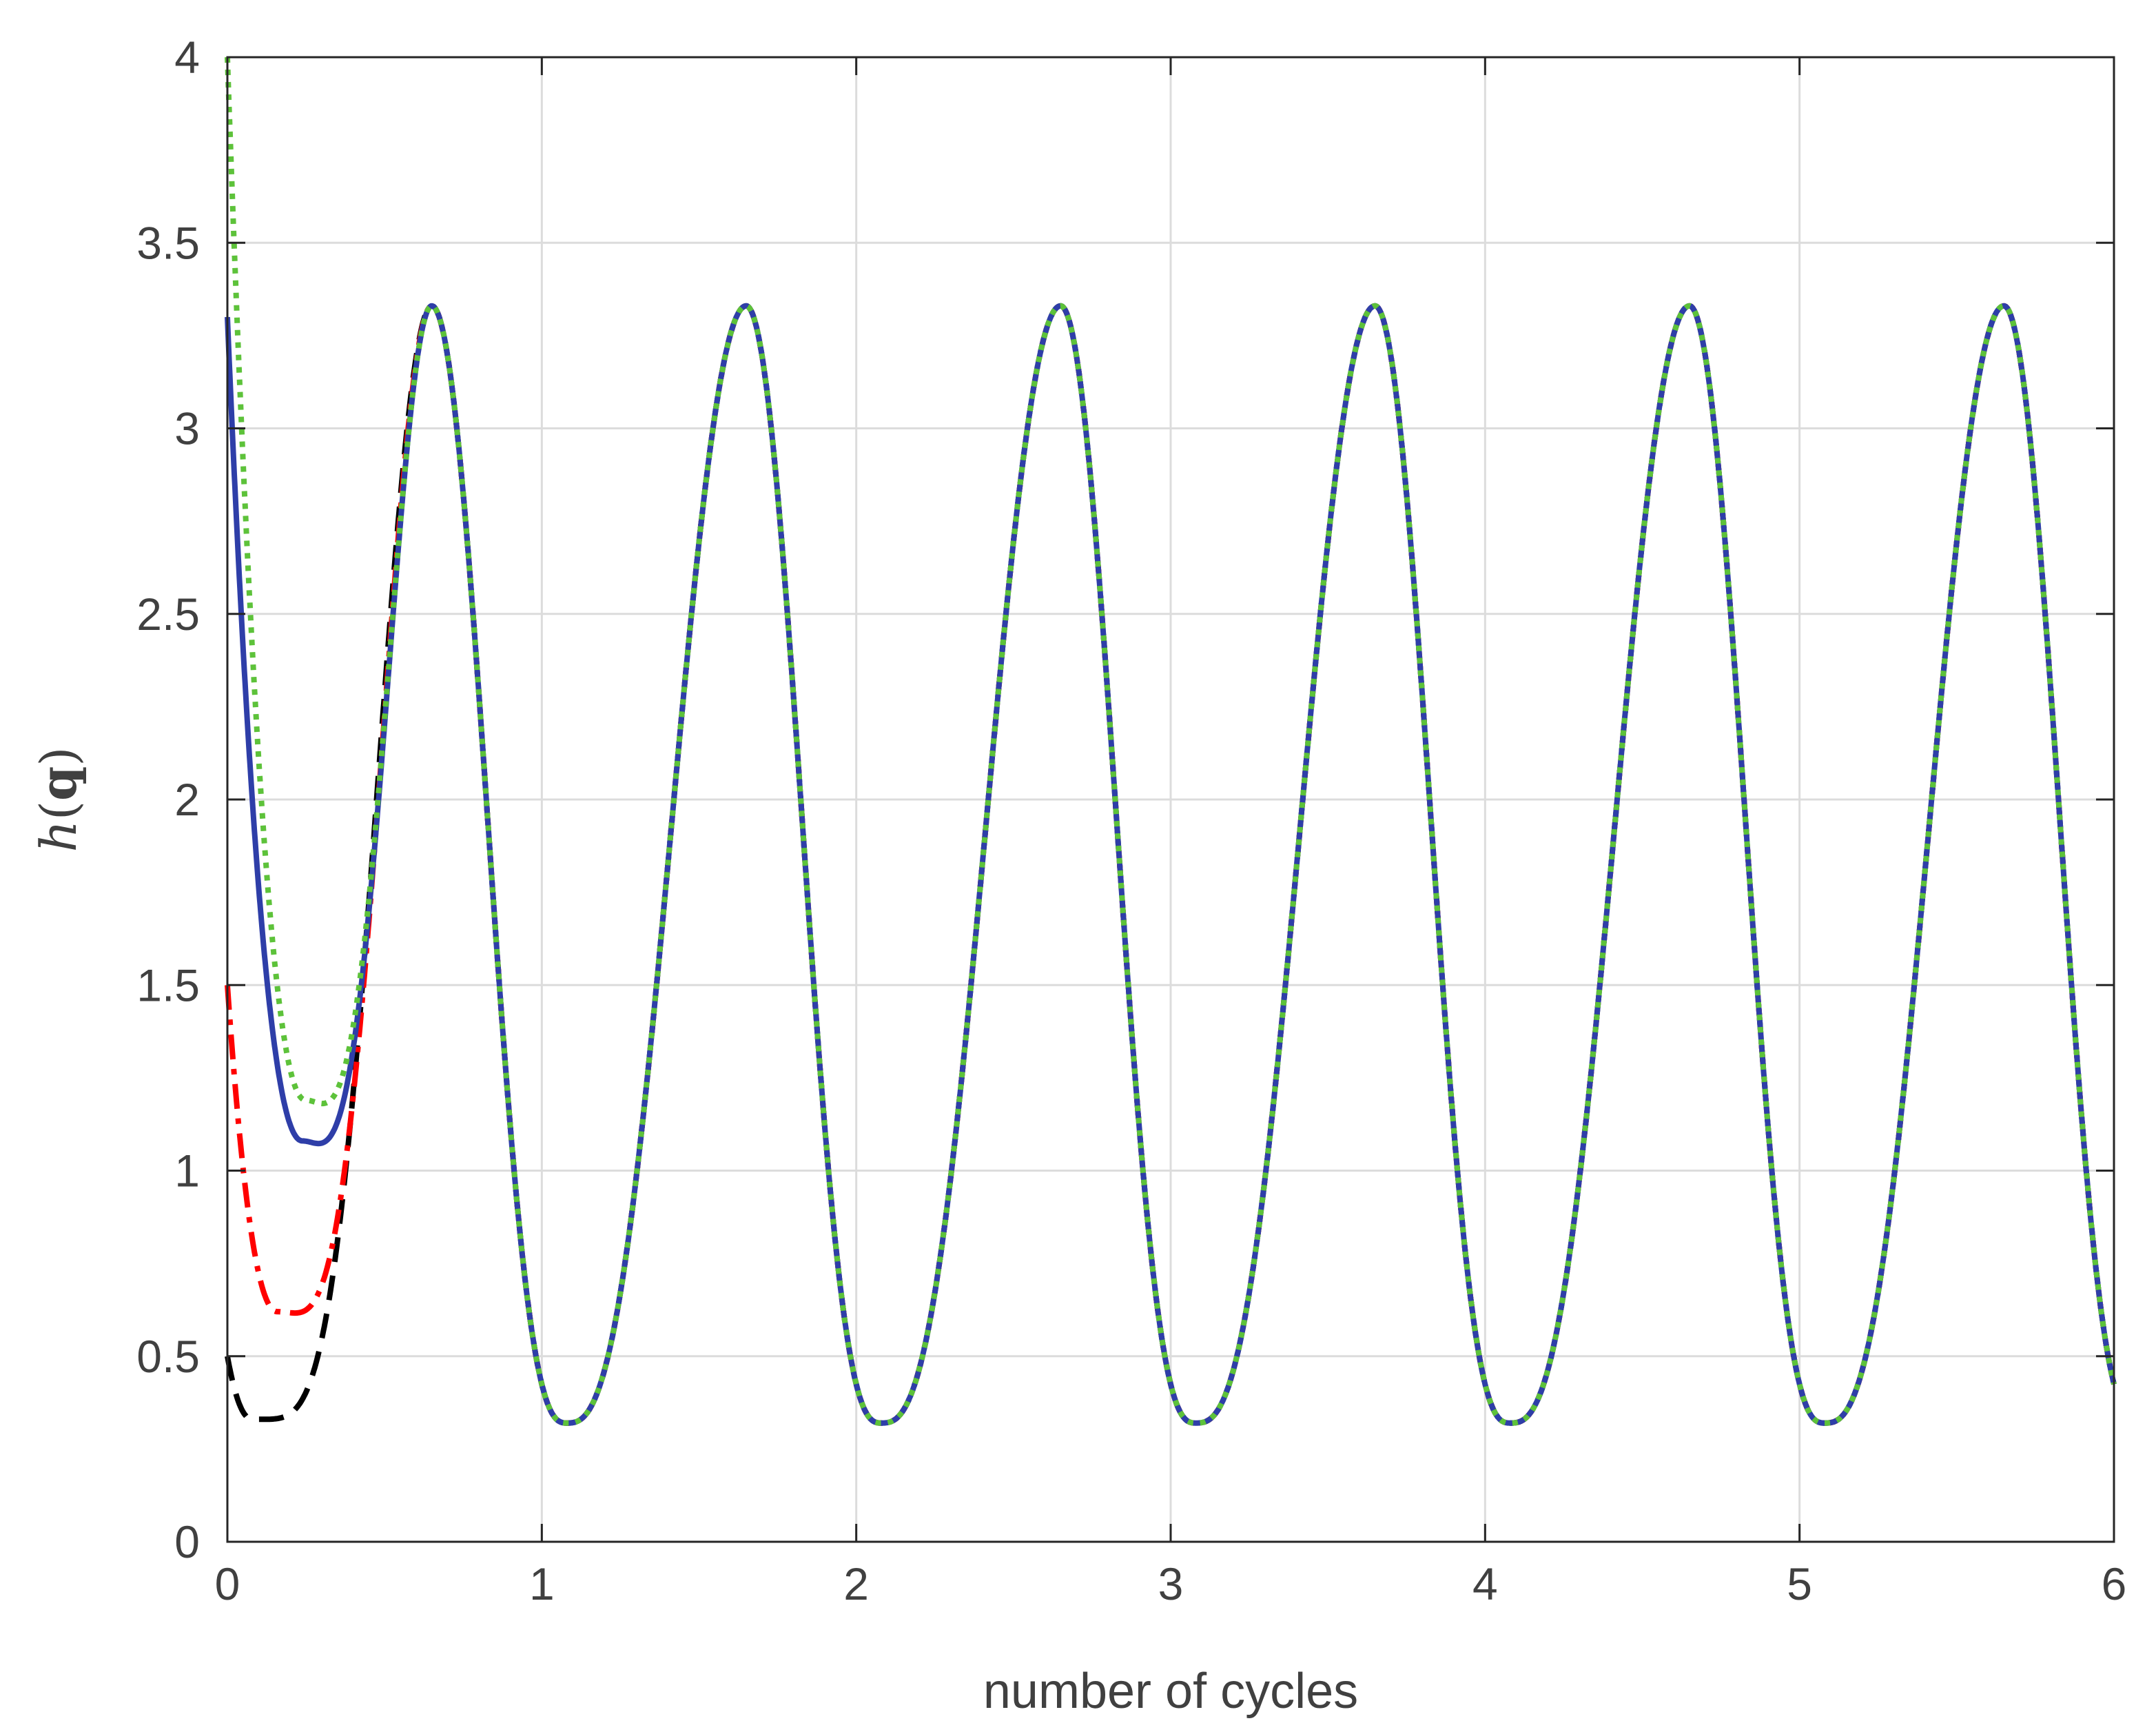  What do you see at coordinates (2114, 1583) in the screenshot?
I see `x-tick-label: 6` at bounding box center [2114, 1583].